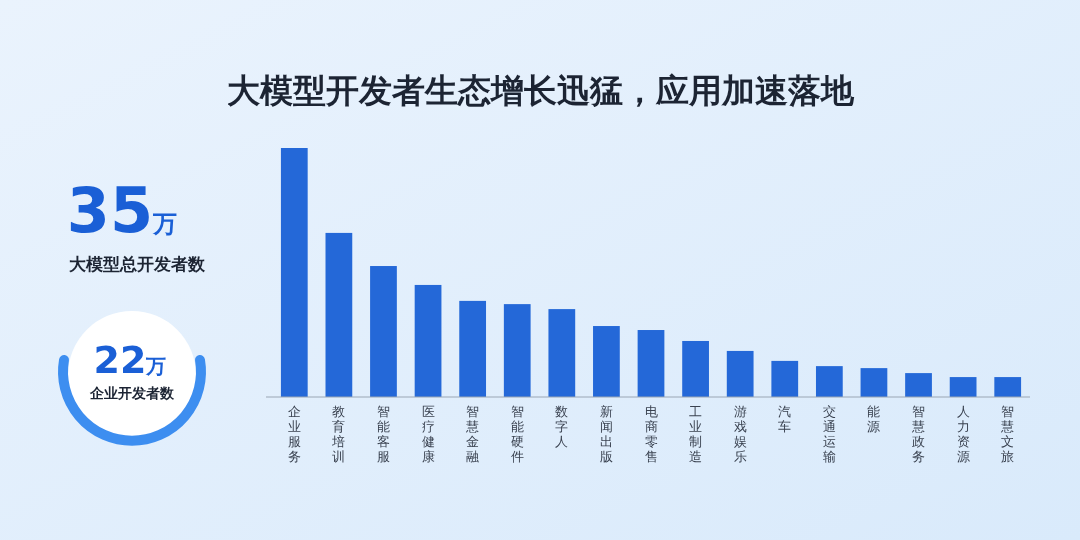  What do you see at coordinates (472, 434) in the screenshot?
I see `x-tick-label: 智慧金融` at bounding box center [472, 434].